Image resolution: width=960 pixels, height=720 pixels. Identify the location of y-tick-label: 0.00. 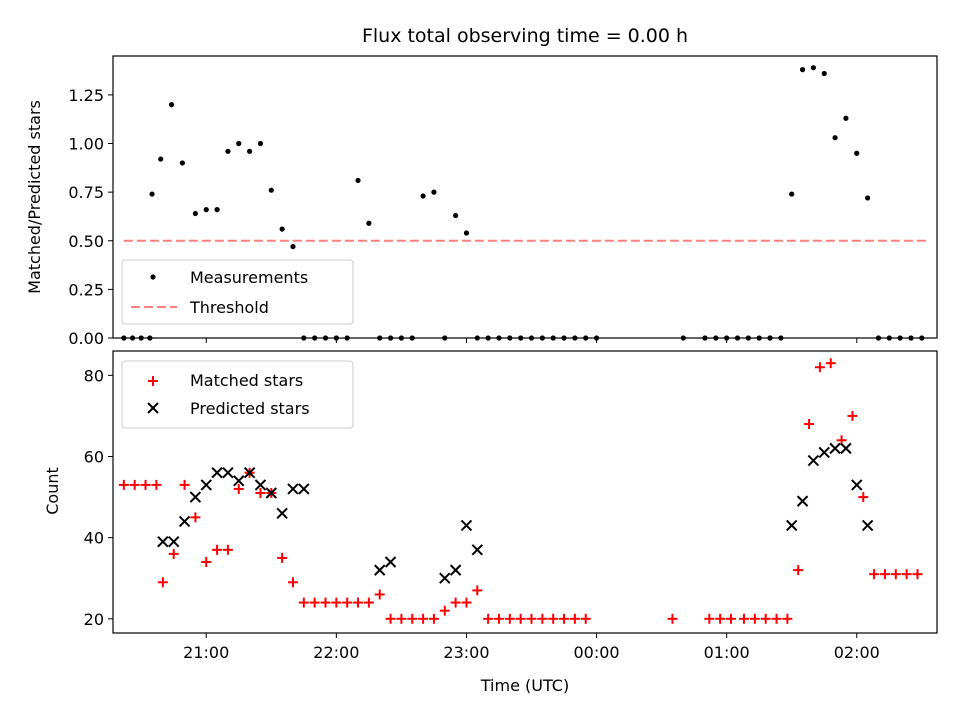
(86, 338).